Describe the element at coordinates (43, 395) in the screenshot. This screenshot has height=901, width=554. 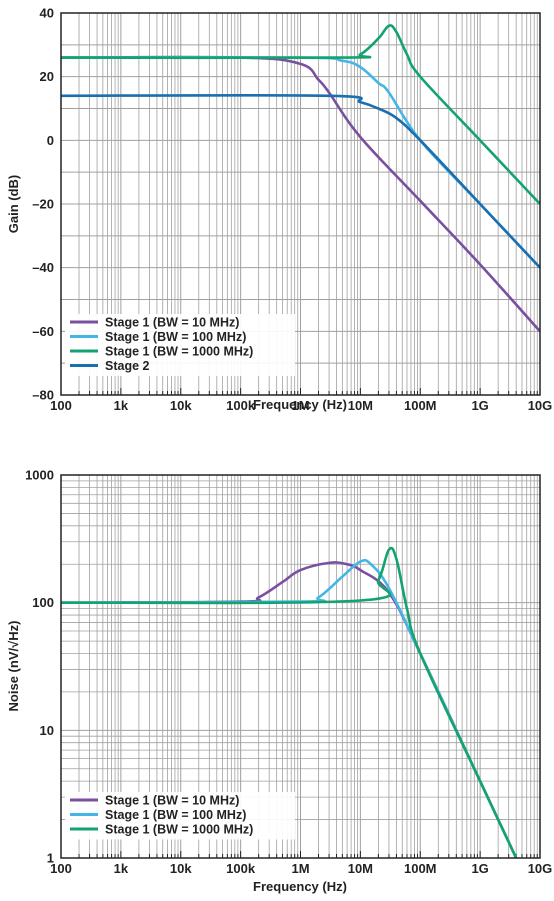
I see `y-tick-label: –80` at that location.